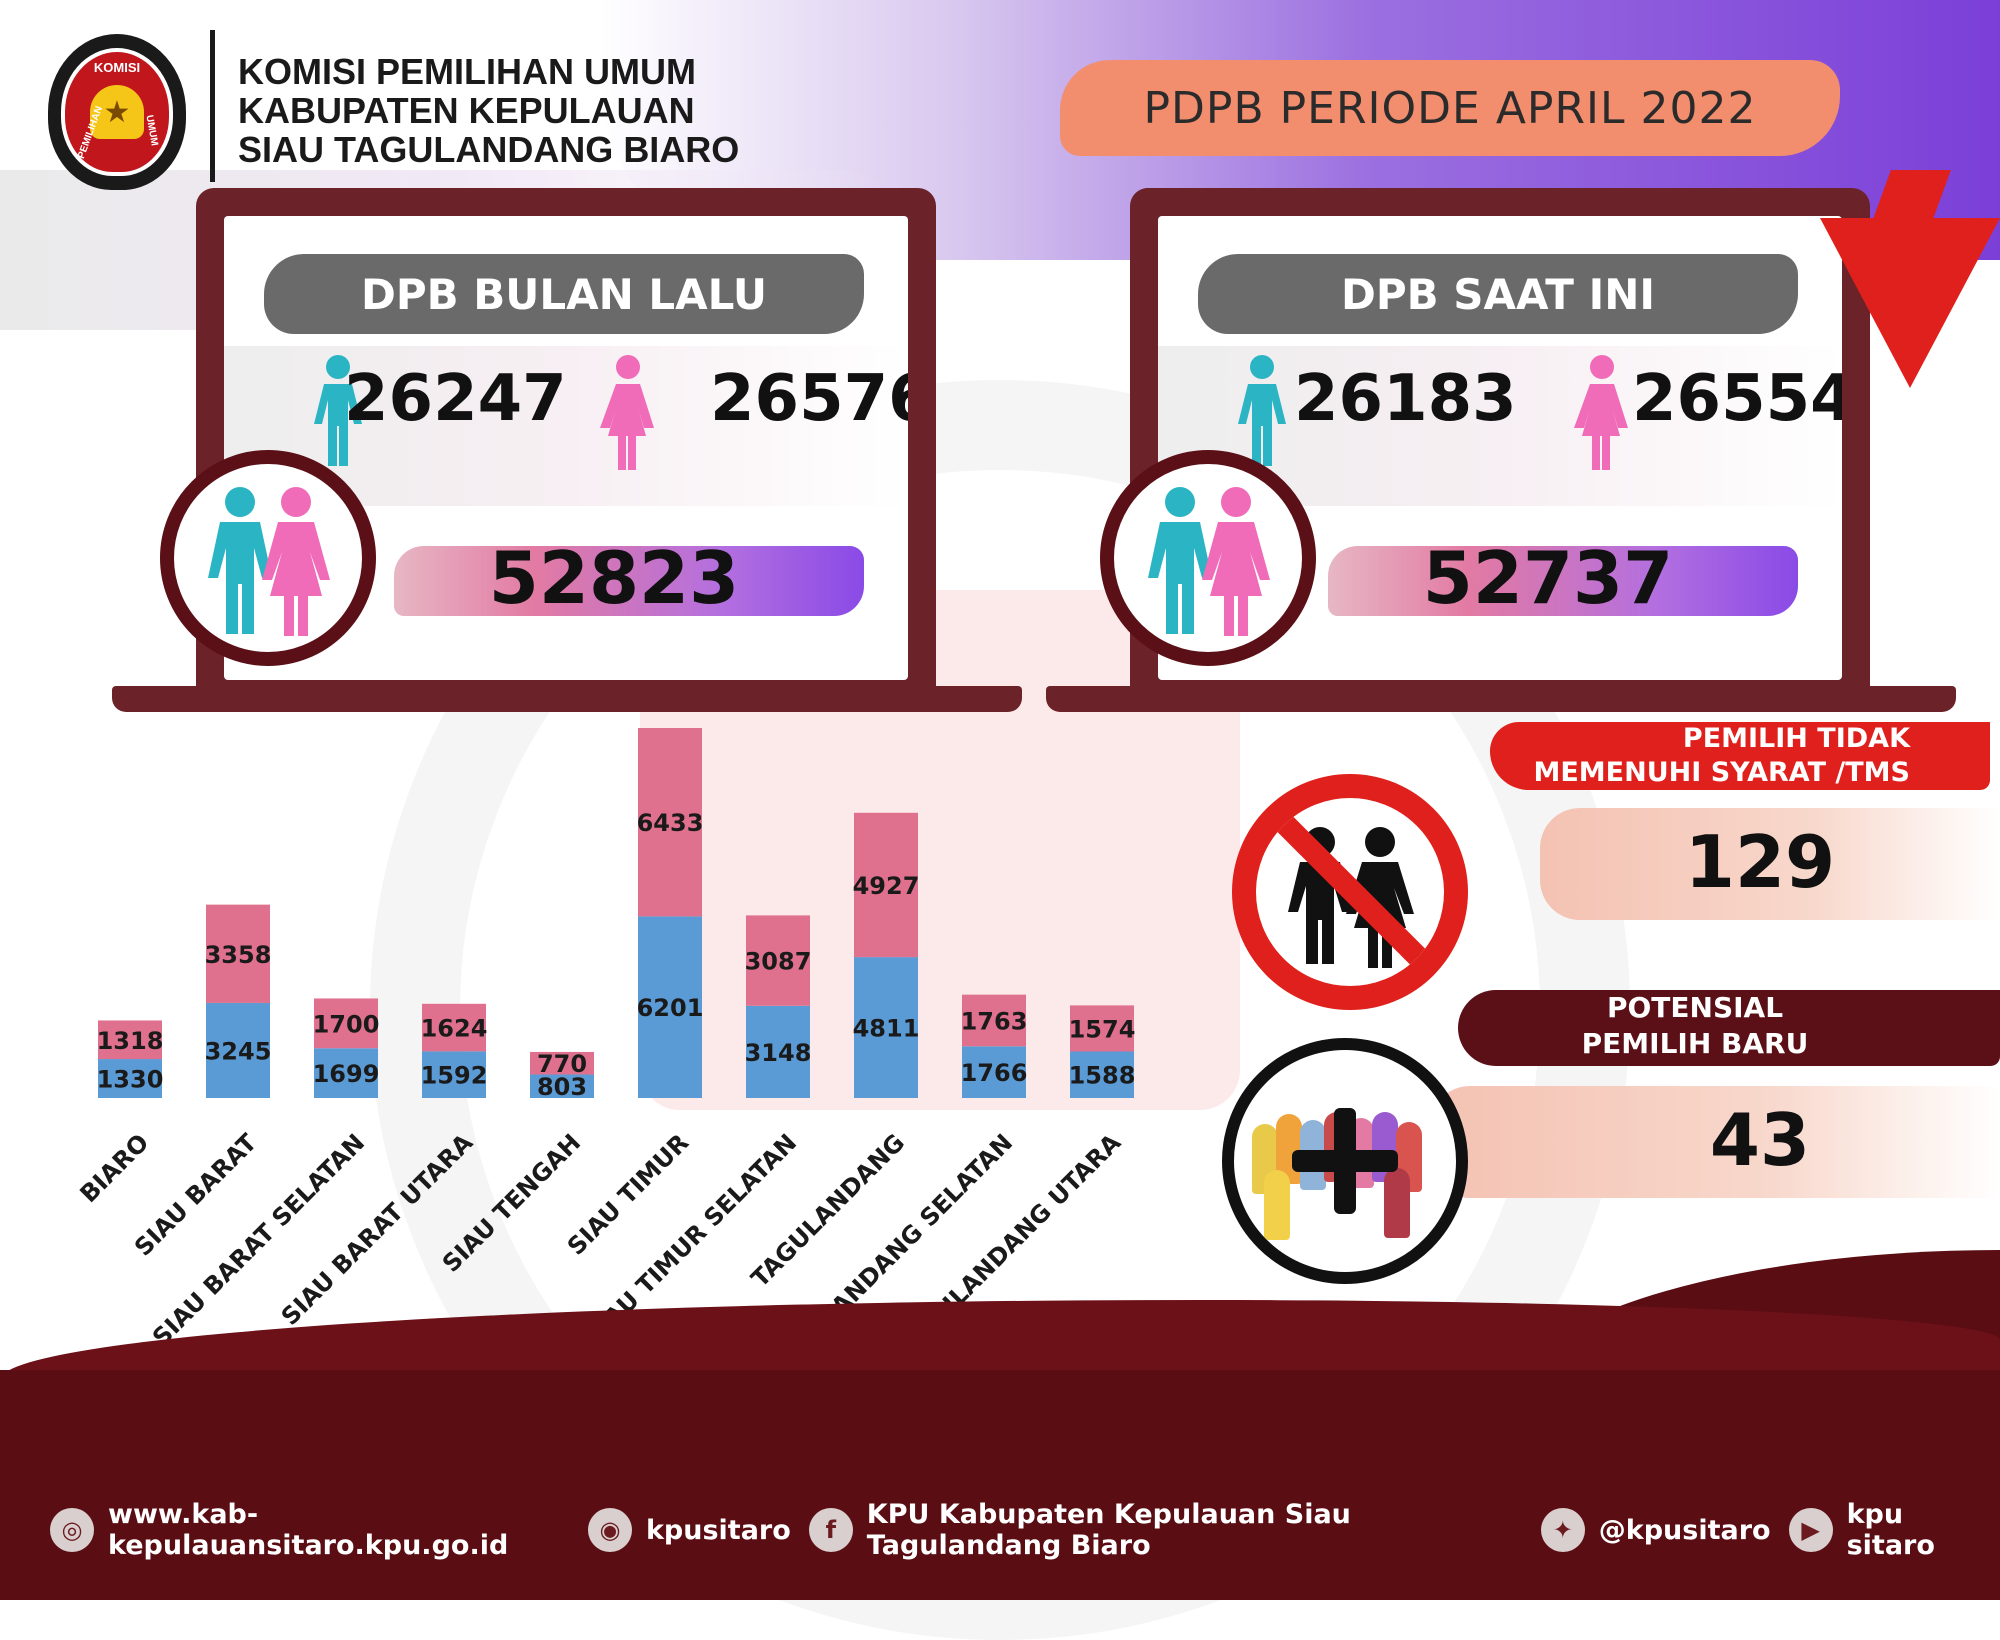 Image resolution: width=2000 pixels, height=1640 pixels. Describe the element at coordinates (454, 1076) in the screenshot. I see `bar-value-label: 1592` at that location.